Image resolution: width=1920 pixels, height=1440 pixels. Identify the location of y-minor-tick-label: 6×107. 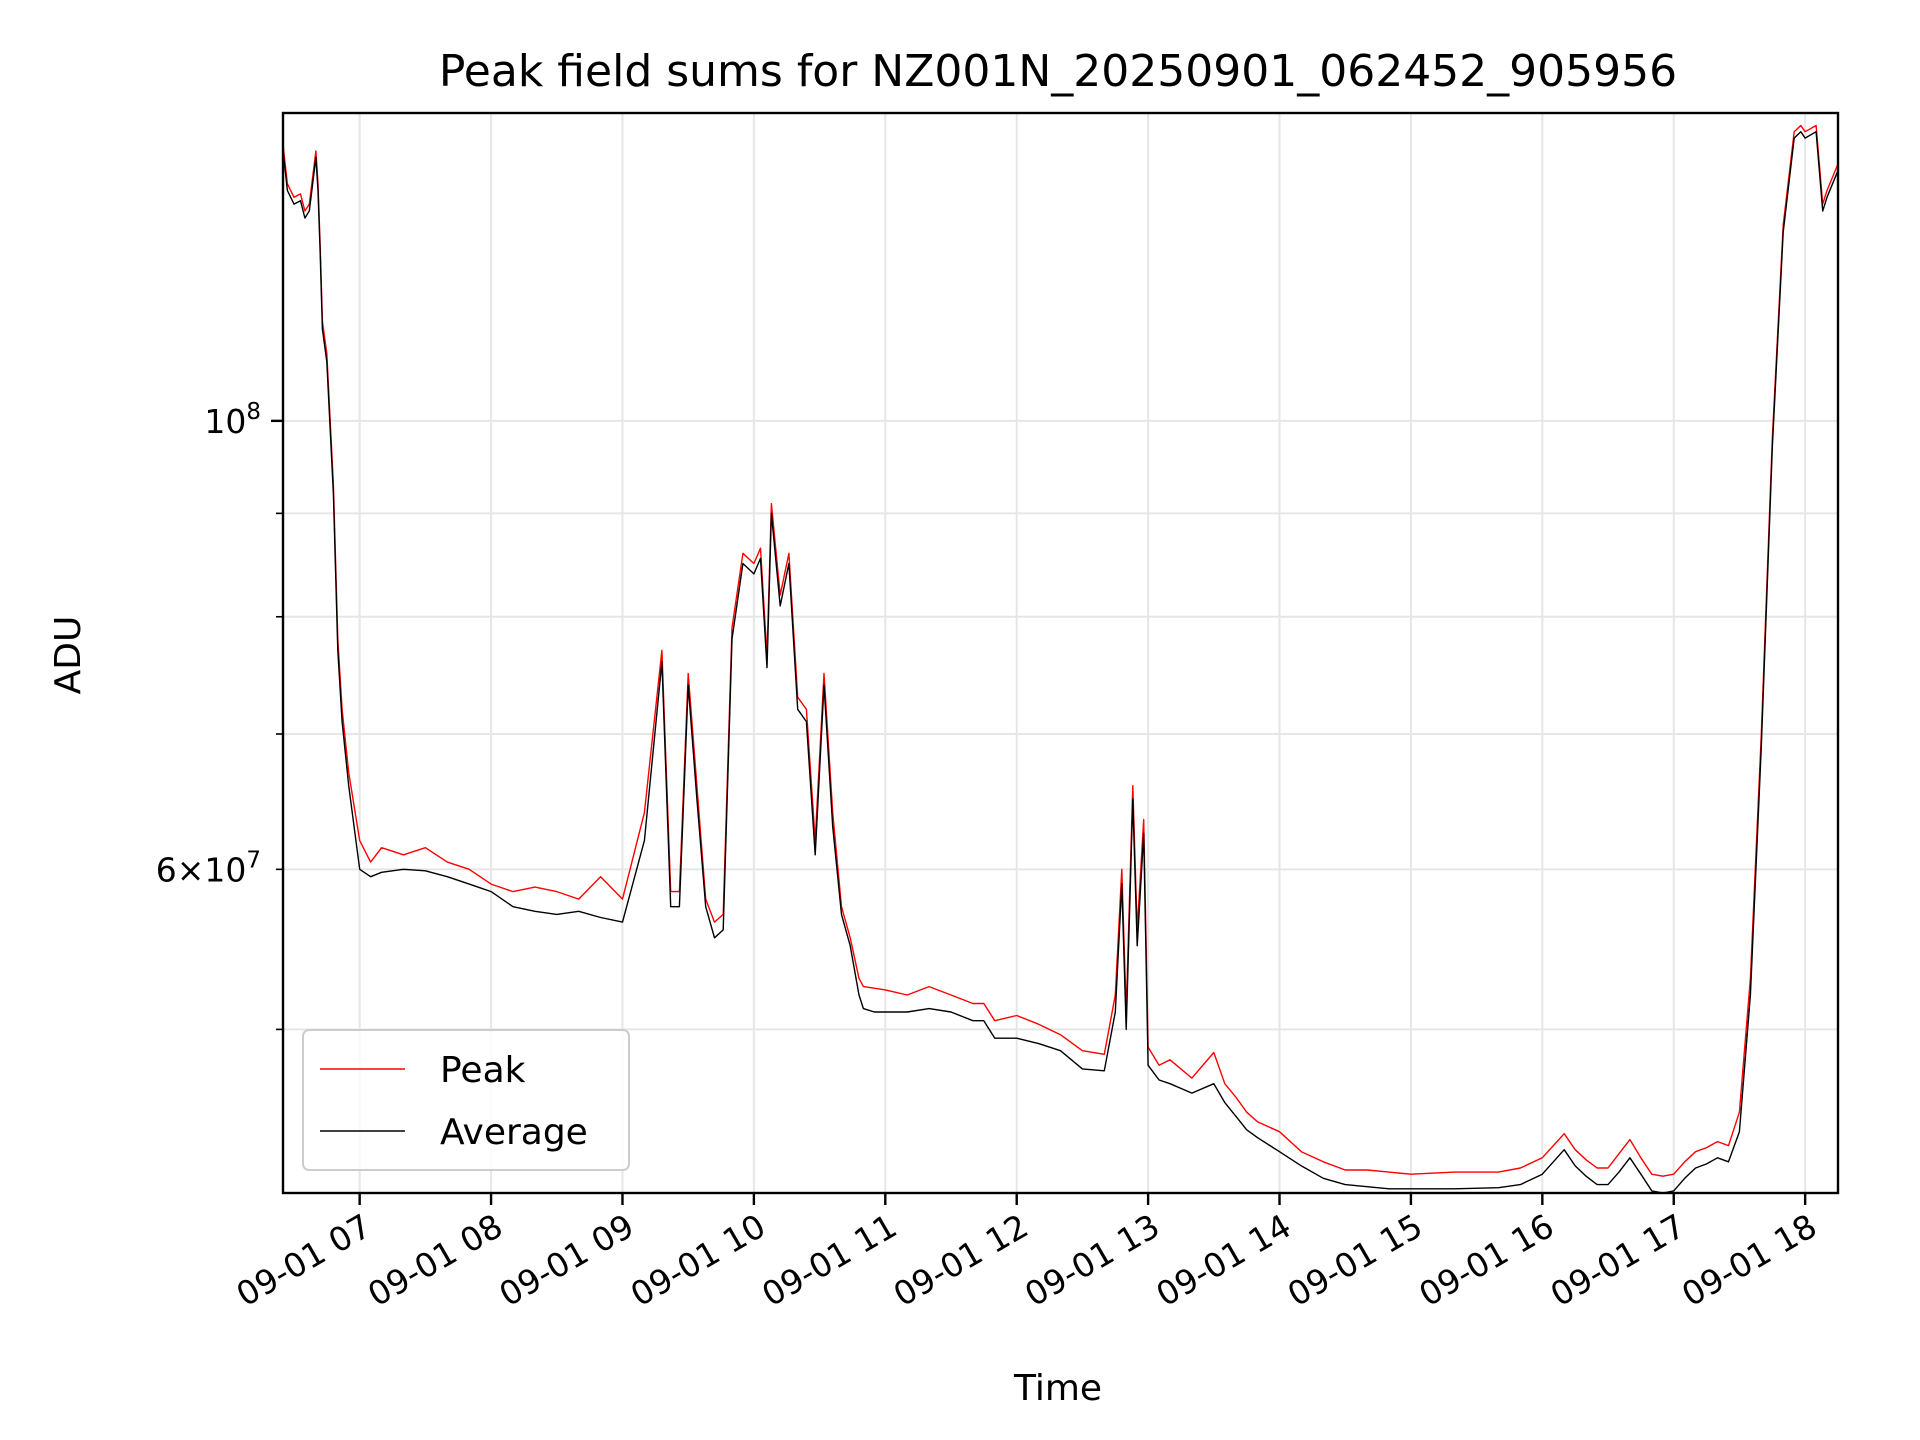
(208, 868).